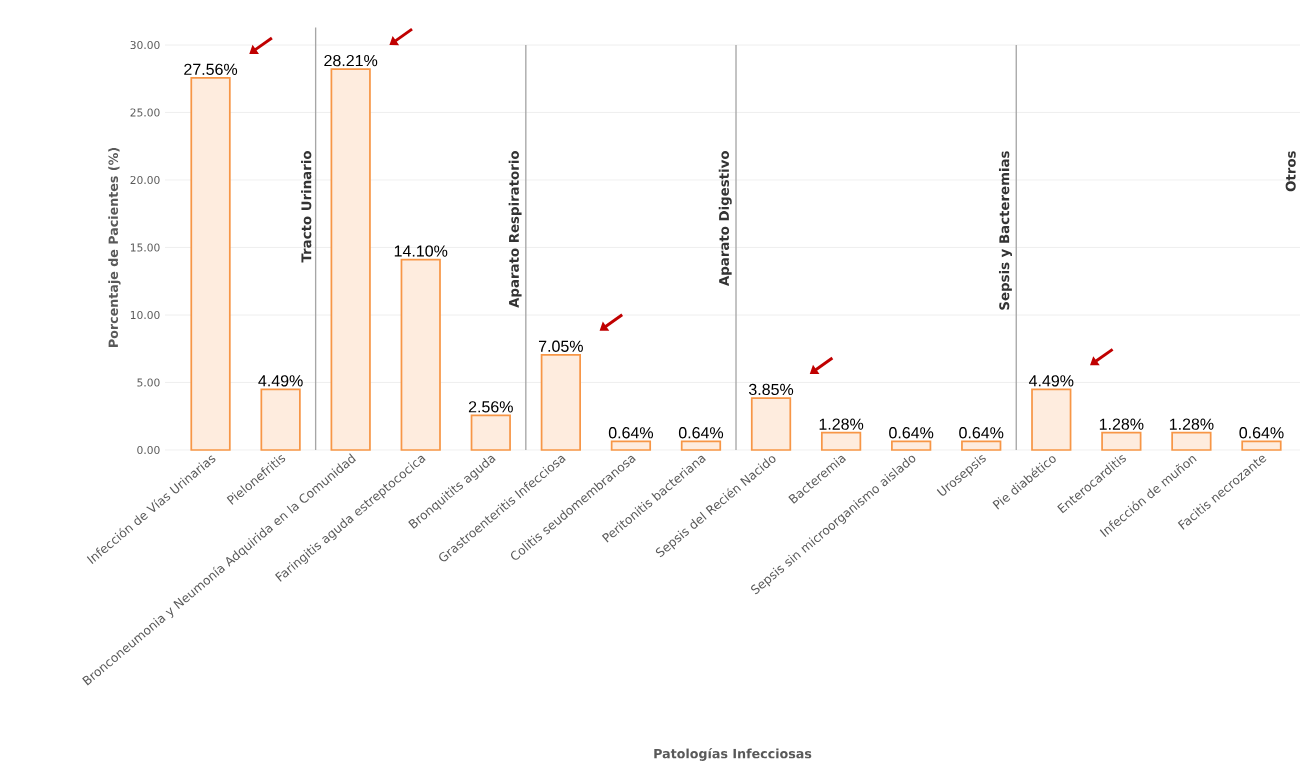 The image size is (1309, 765). What do you see at coordinates (145, 247) in the screenshot?
I see `y-tick-label: 15.00` at bounding box center [145, 247].